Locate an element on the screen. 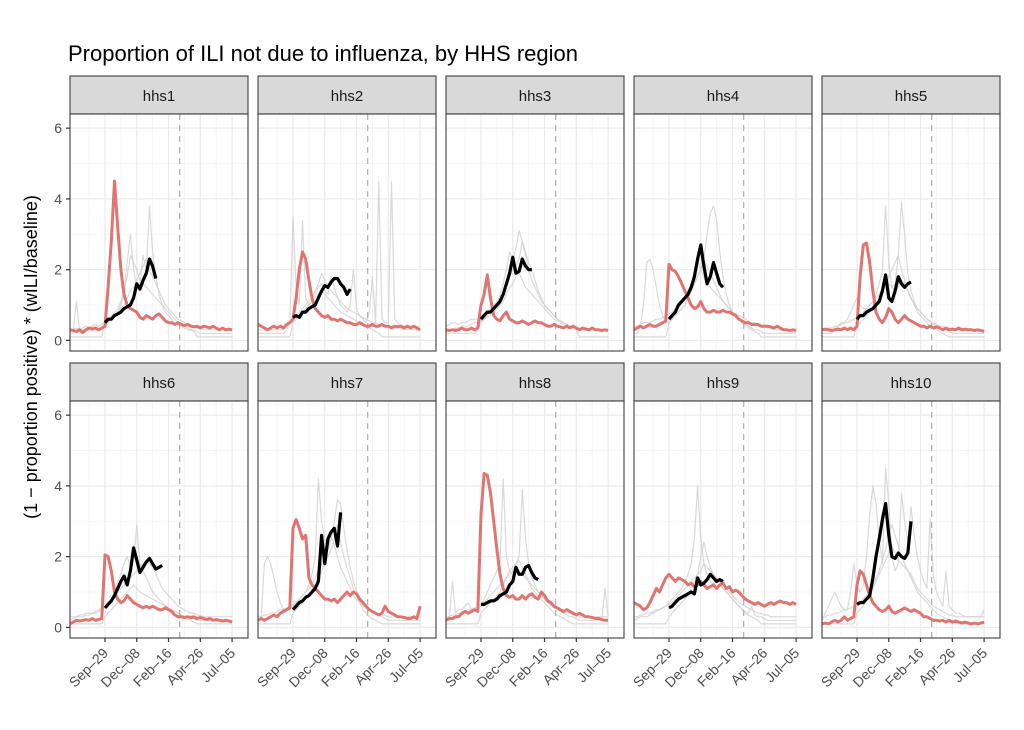 The height and width of the screenshot is (730, 1024). facet-label: hhs6 is located at coordinates (159, 383).